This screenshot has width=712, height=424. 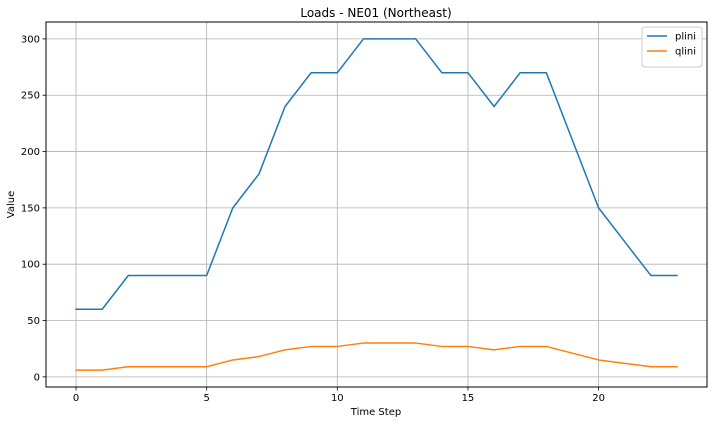 I want to click on x-axis: 0 5 10 15 20, so click(x=339, y=395).